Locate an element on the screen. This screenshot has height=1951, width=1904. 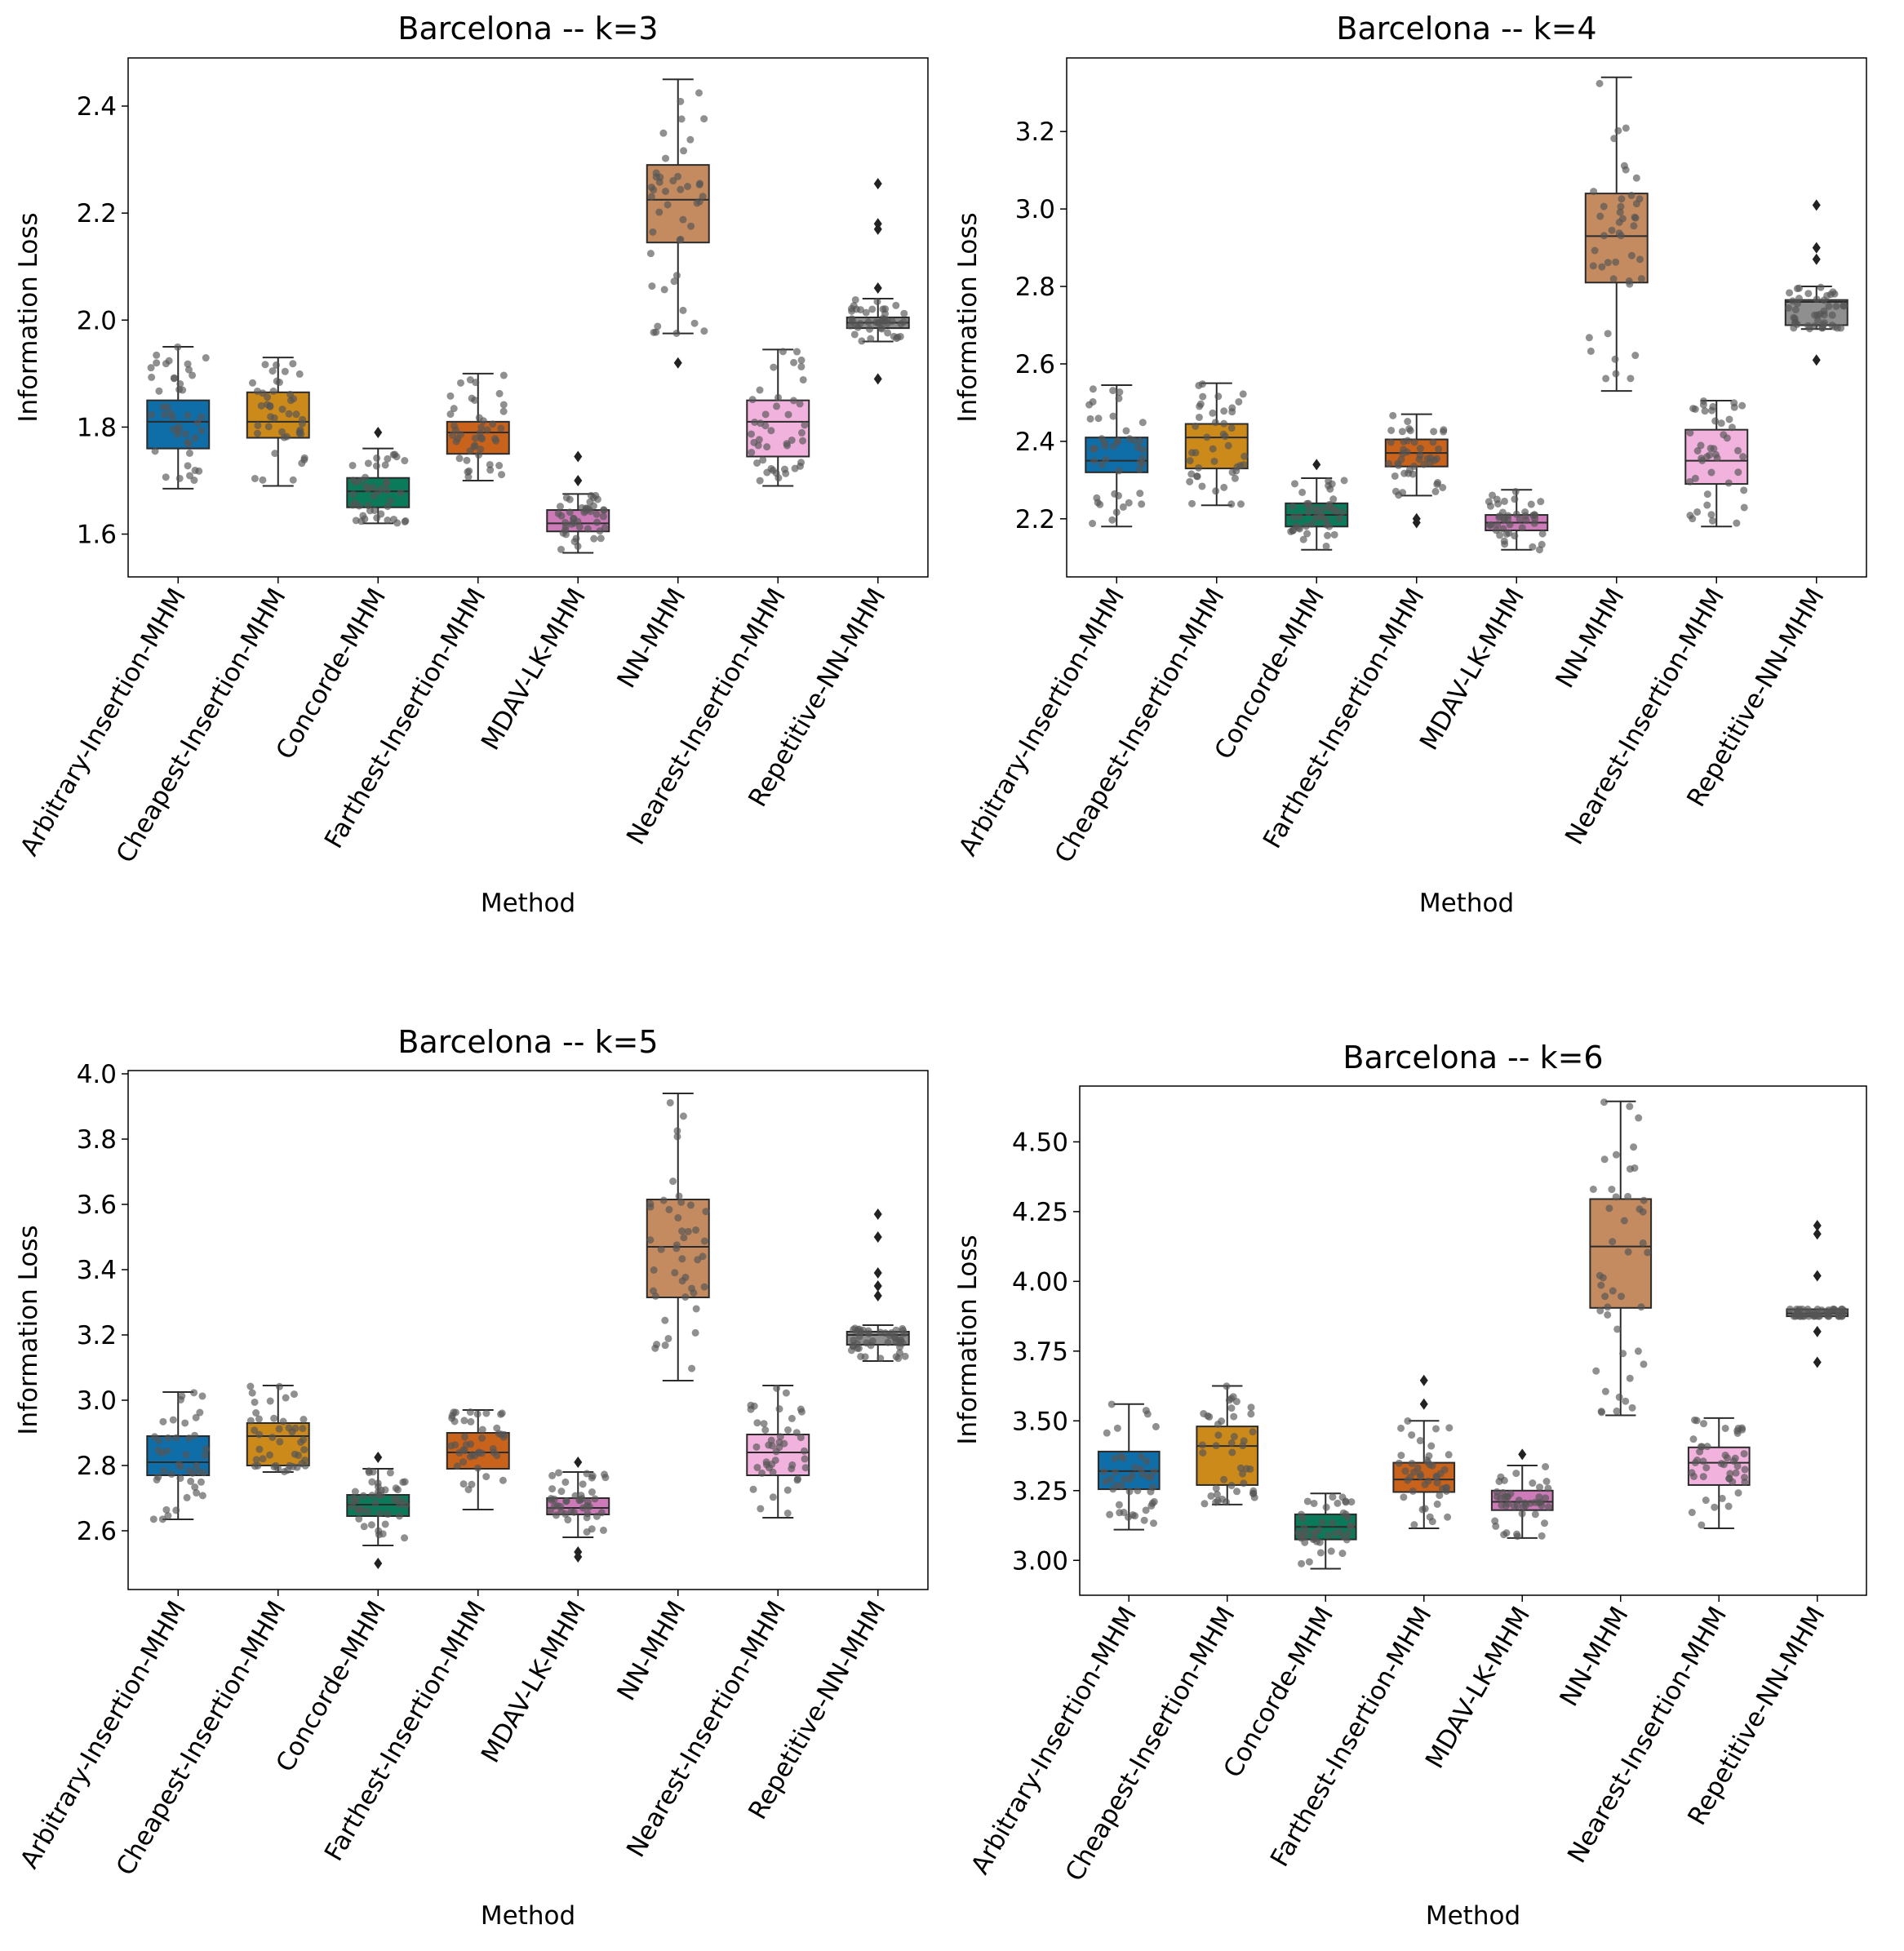
box-farthest-insertion-mhm is located at coordinates (1424, 1451).